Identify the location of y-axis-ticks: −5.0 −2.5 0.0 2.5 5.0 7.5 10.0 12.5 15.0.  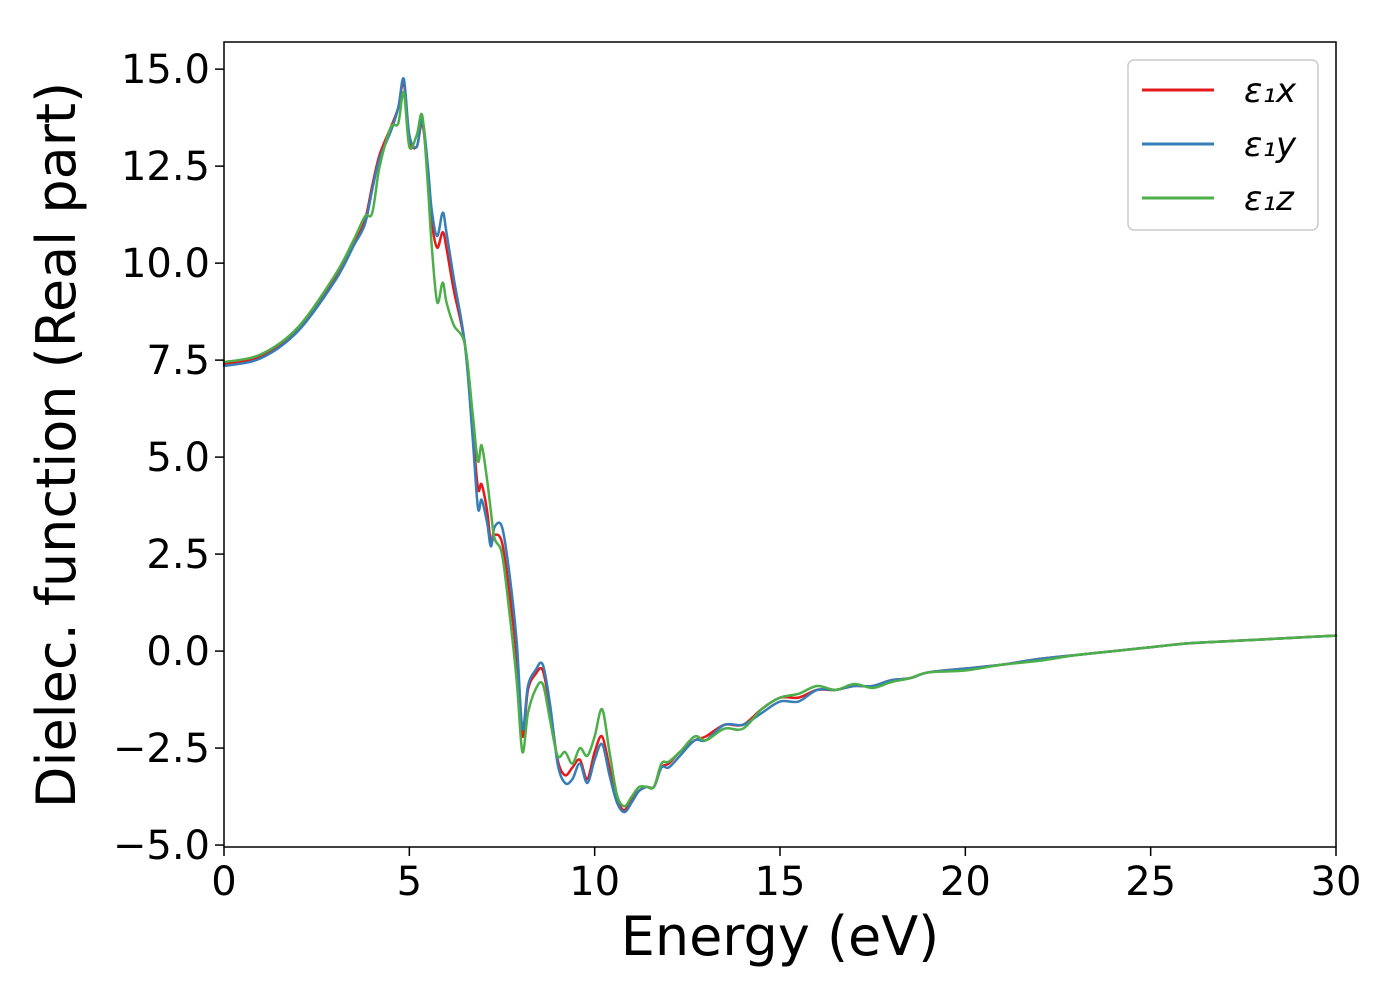
(168, 458).